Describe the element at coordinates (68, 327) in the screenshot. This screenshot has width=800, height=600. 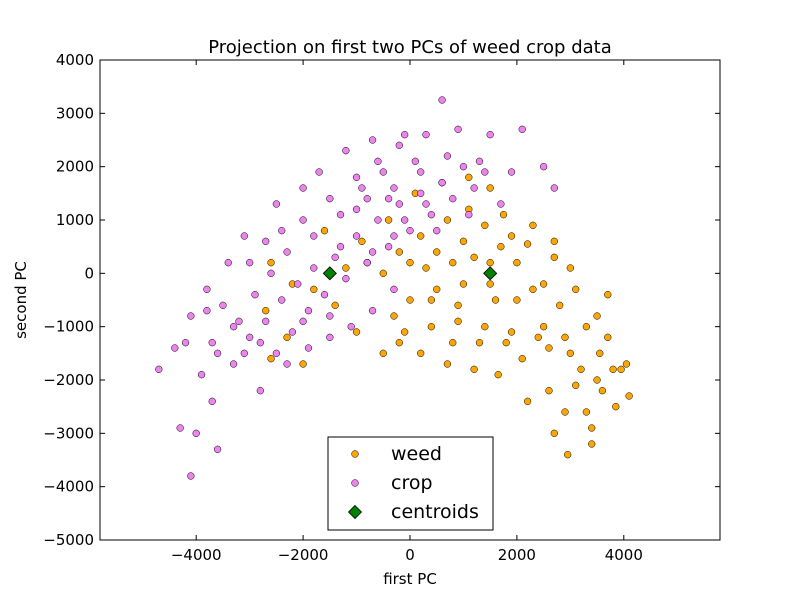
I see `y-tick-label: −1000` at that location.